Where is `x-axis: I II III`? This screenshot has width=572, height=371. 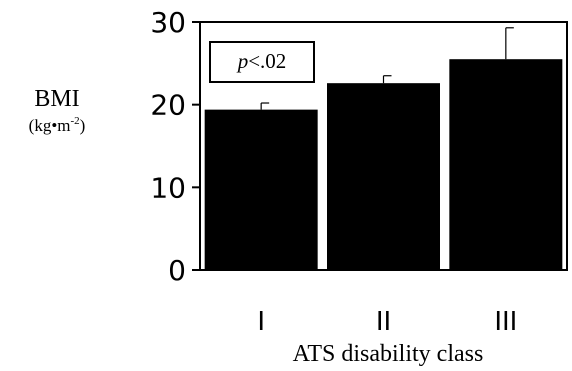
x-axis: I II III is located at coordinates (387, 322).